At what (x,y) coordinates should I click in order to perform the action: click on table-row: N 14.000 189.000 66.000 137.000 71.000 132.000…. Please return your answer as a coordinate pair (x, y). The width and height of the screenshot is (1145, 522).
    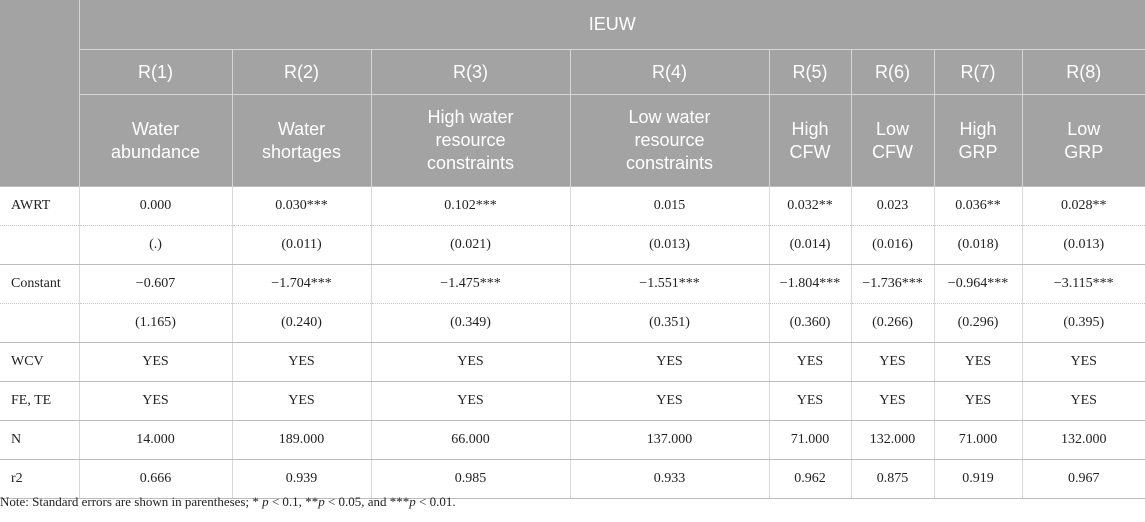
    Looking at the image, I should click on (572, 440).